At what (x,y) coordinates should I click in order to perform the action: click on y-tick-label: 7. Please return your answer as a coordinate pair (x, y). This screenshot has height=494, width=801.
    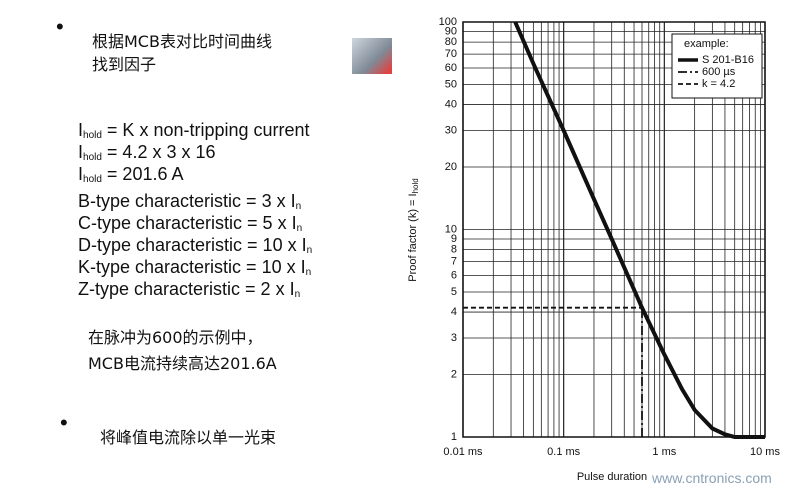
    Looking at the image, I should click on (454, 262).